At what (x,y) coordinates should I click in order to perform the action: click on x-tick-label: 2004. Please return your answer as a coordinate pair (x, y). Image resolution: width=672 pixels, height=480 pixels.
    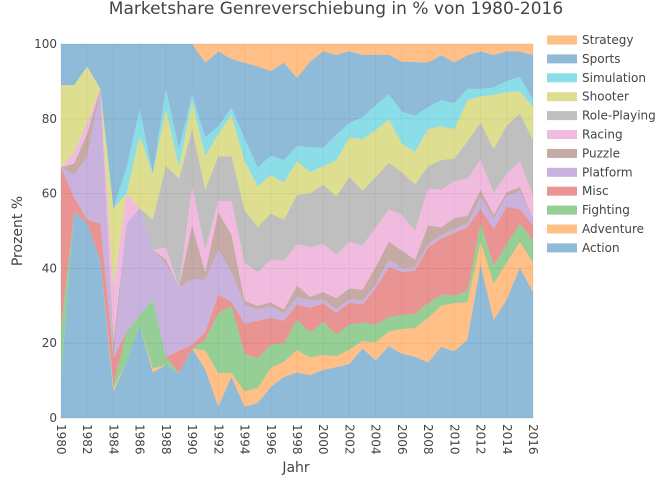
    Looking at the image, I should click on (376, 439).